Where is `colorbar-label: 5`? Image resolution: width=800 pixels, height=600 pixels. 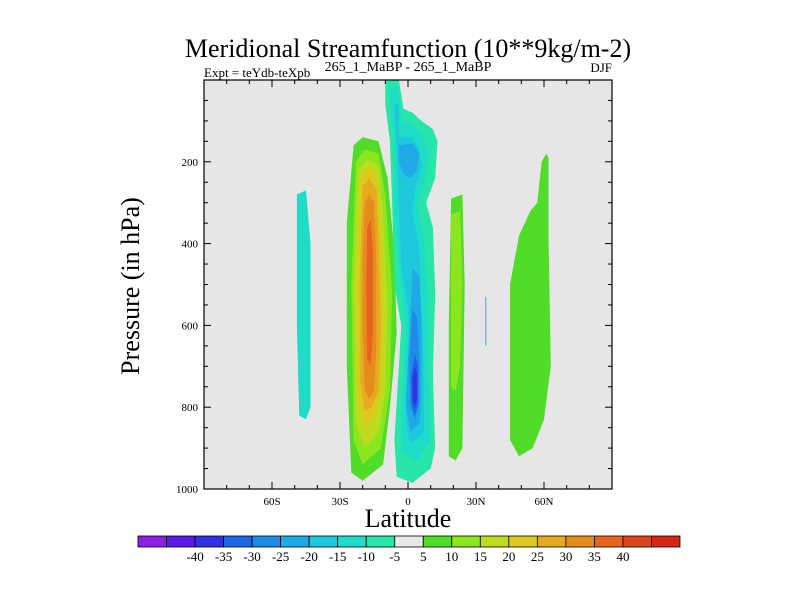 colorbar-label: 5 is located at coordinates (423, 556).